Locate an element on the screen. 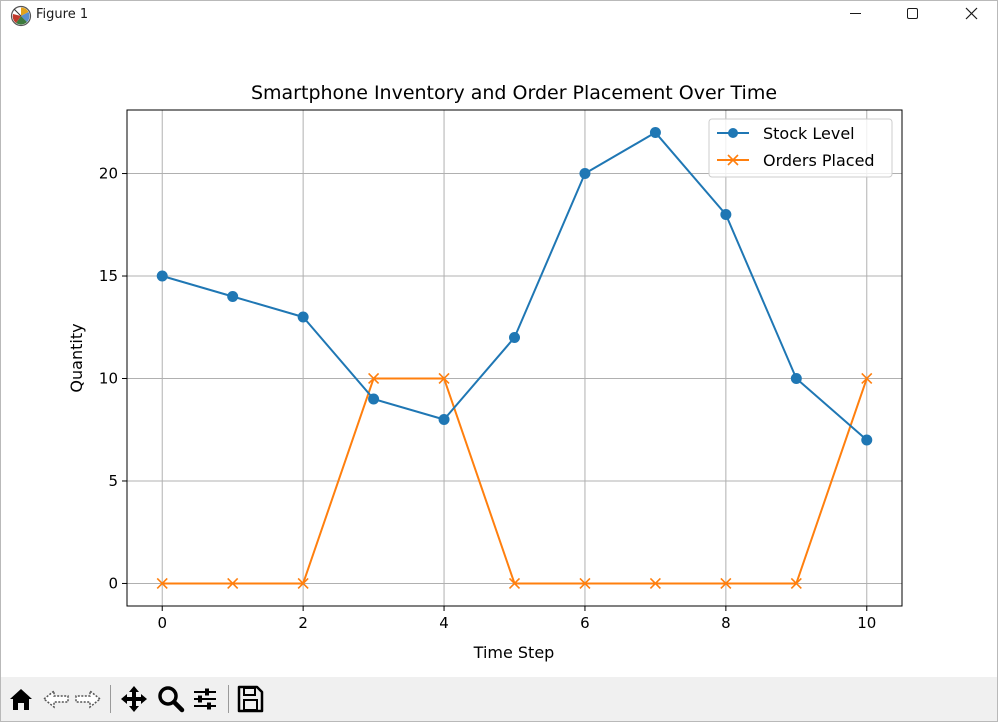 Image resolution: width=998 pixels, height=722 pixels. legend: Stock Level Orders Placed is located at coordinates (800, 148).